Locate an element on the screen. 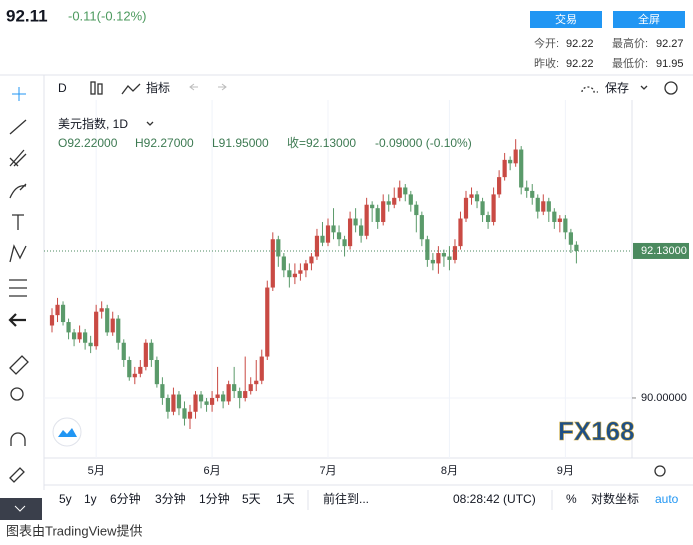  range-button: 3分钟 is located at coordinates (170, 498).